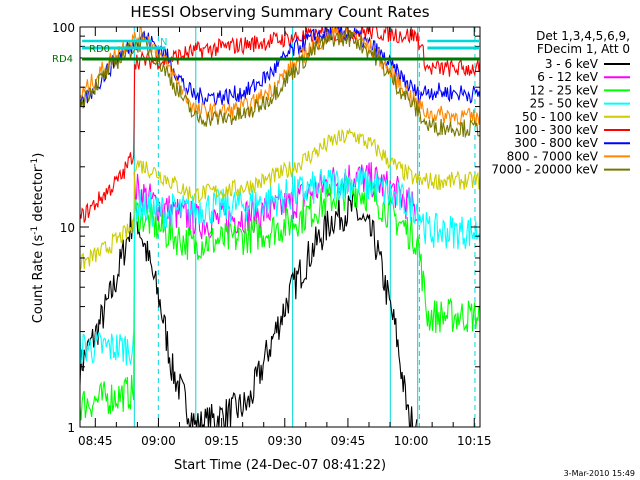 This screenshot has width=640, height=480. What do you see at coordinates (564, 104) in the screenshot?
I see `legend-label: 25 - 50 keV` at bounding box center [564, 104].